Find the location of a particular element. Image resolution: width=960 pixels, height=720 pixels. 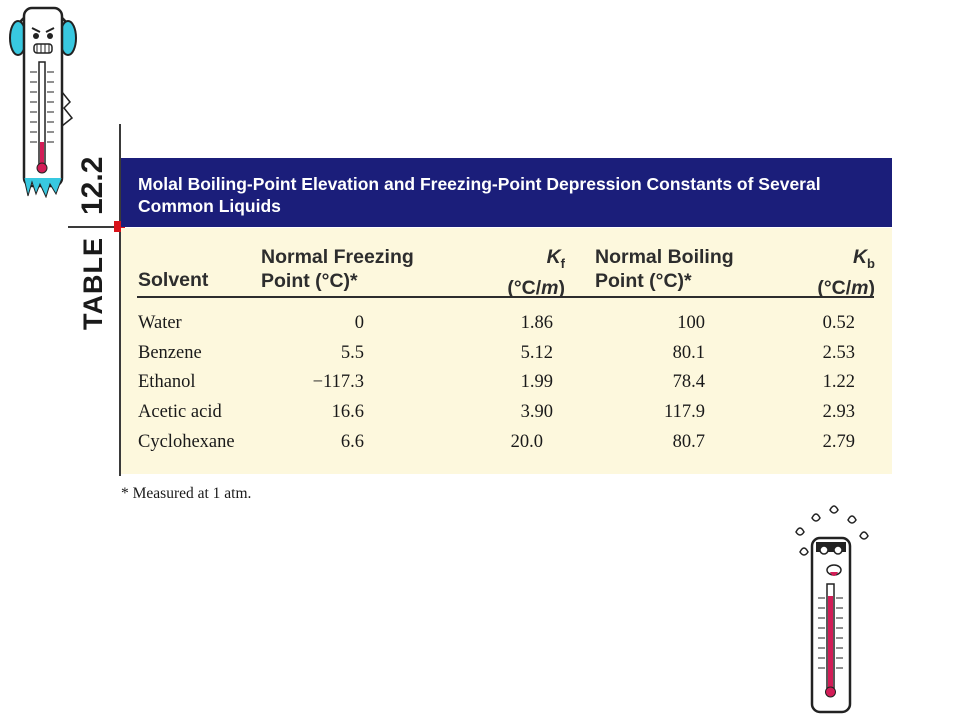

cell-boiling: 80.7 is located at coordinates (688, 442).